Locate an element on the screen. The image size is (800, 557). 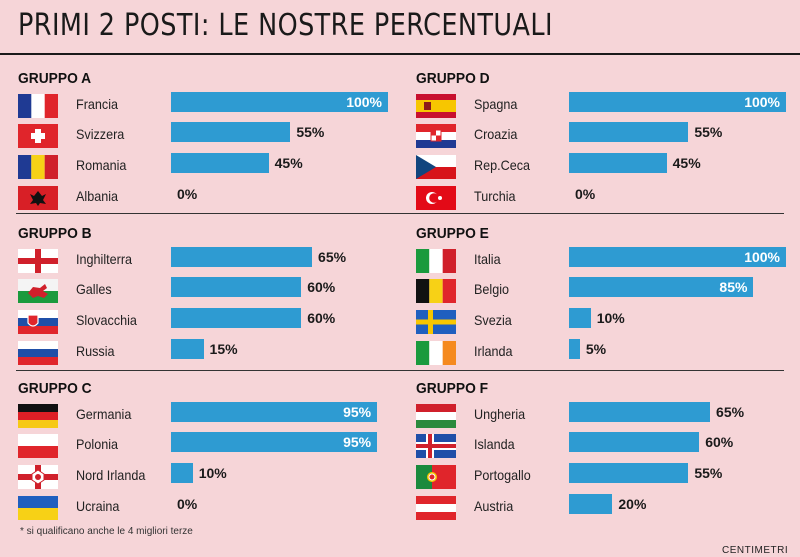
hungary-flag is located at coordinates (436, 416).